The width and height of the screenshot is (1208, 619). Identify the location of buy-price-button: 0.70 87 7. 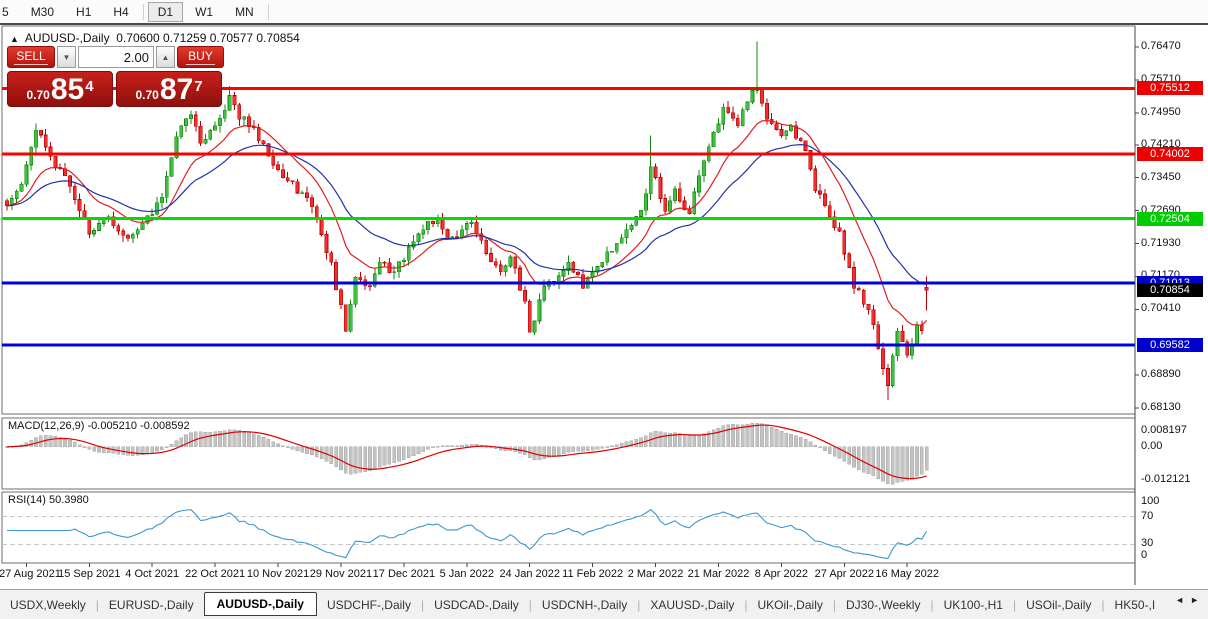
(169, 89).